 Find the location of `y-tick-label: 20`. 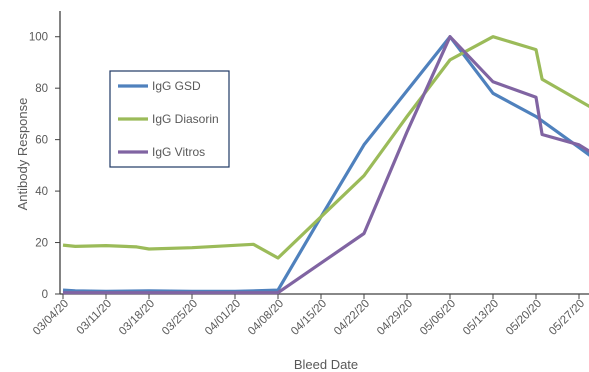

y-tick-label: 20 is located at coordinates (41, 244).